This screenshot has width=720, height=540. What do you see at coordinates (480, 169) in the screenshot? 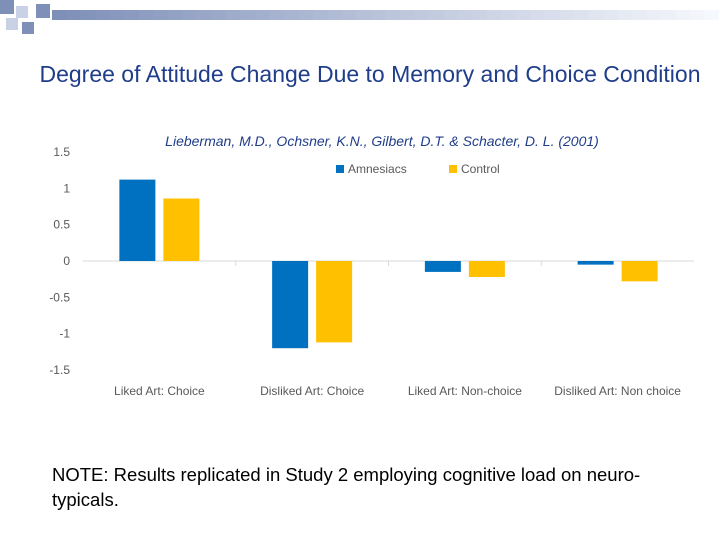
I see `legend-label-control: Control` at bounding box center [480, 169].